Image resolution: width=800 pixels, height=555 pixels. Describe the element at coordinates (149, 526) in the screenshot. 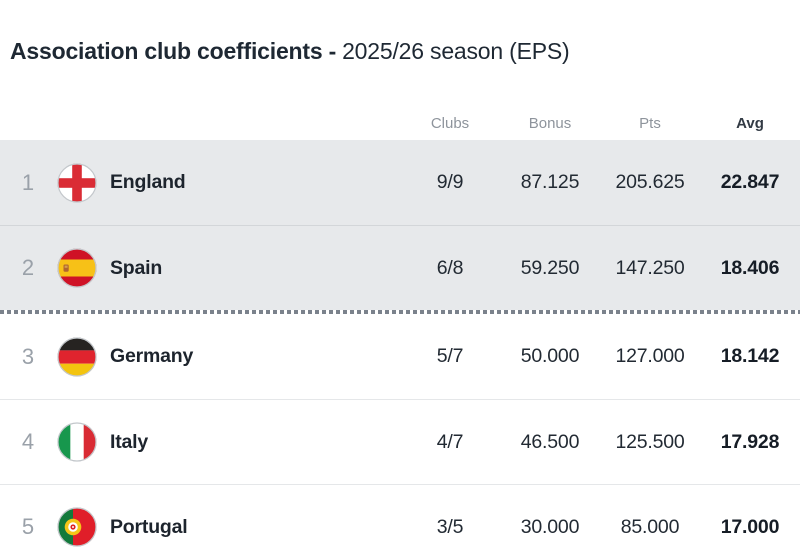

I see `country-name: Portugal` at that location.